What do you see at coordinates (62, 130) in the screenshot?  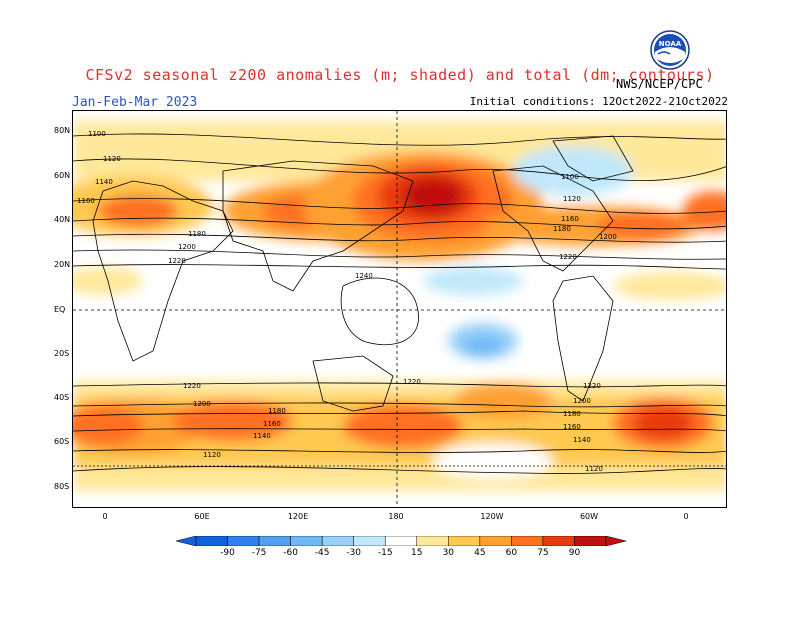 I see `lat-label: 80N` at bounding box center [62, 130].